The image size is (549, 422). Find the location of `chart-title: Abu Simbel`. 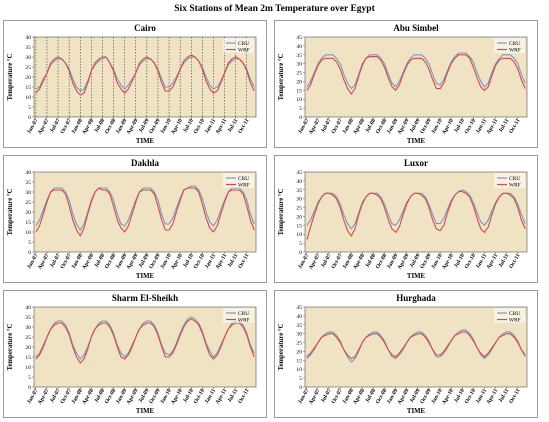

chart-title: Abu Simbel is located at coordinates (416, 28).